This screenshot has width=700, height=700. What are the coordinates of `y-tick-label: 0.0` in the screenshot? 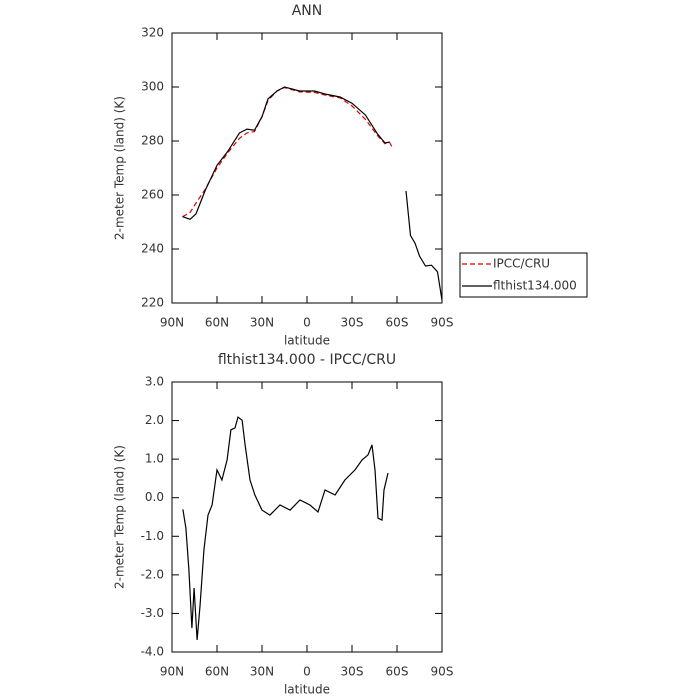 It's located at (154, 497).